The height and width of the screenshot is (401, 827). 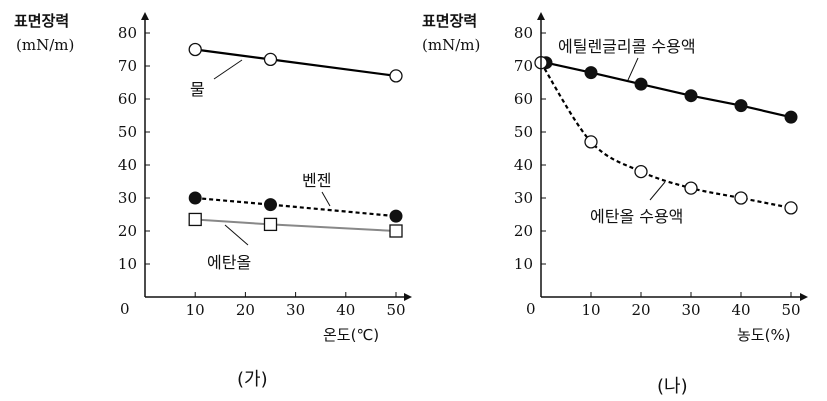 I want to click on leader-line-ethylene-glycol, so click(x=633, y=69).